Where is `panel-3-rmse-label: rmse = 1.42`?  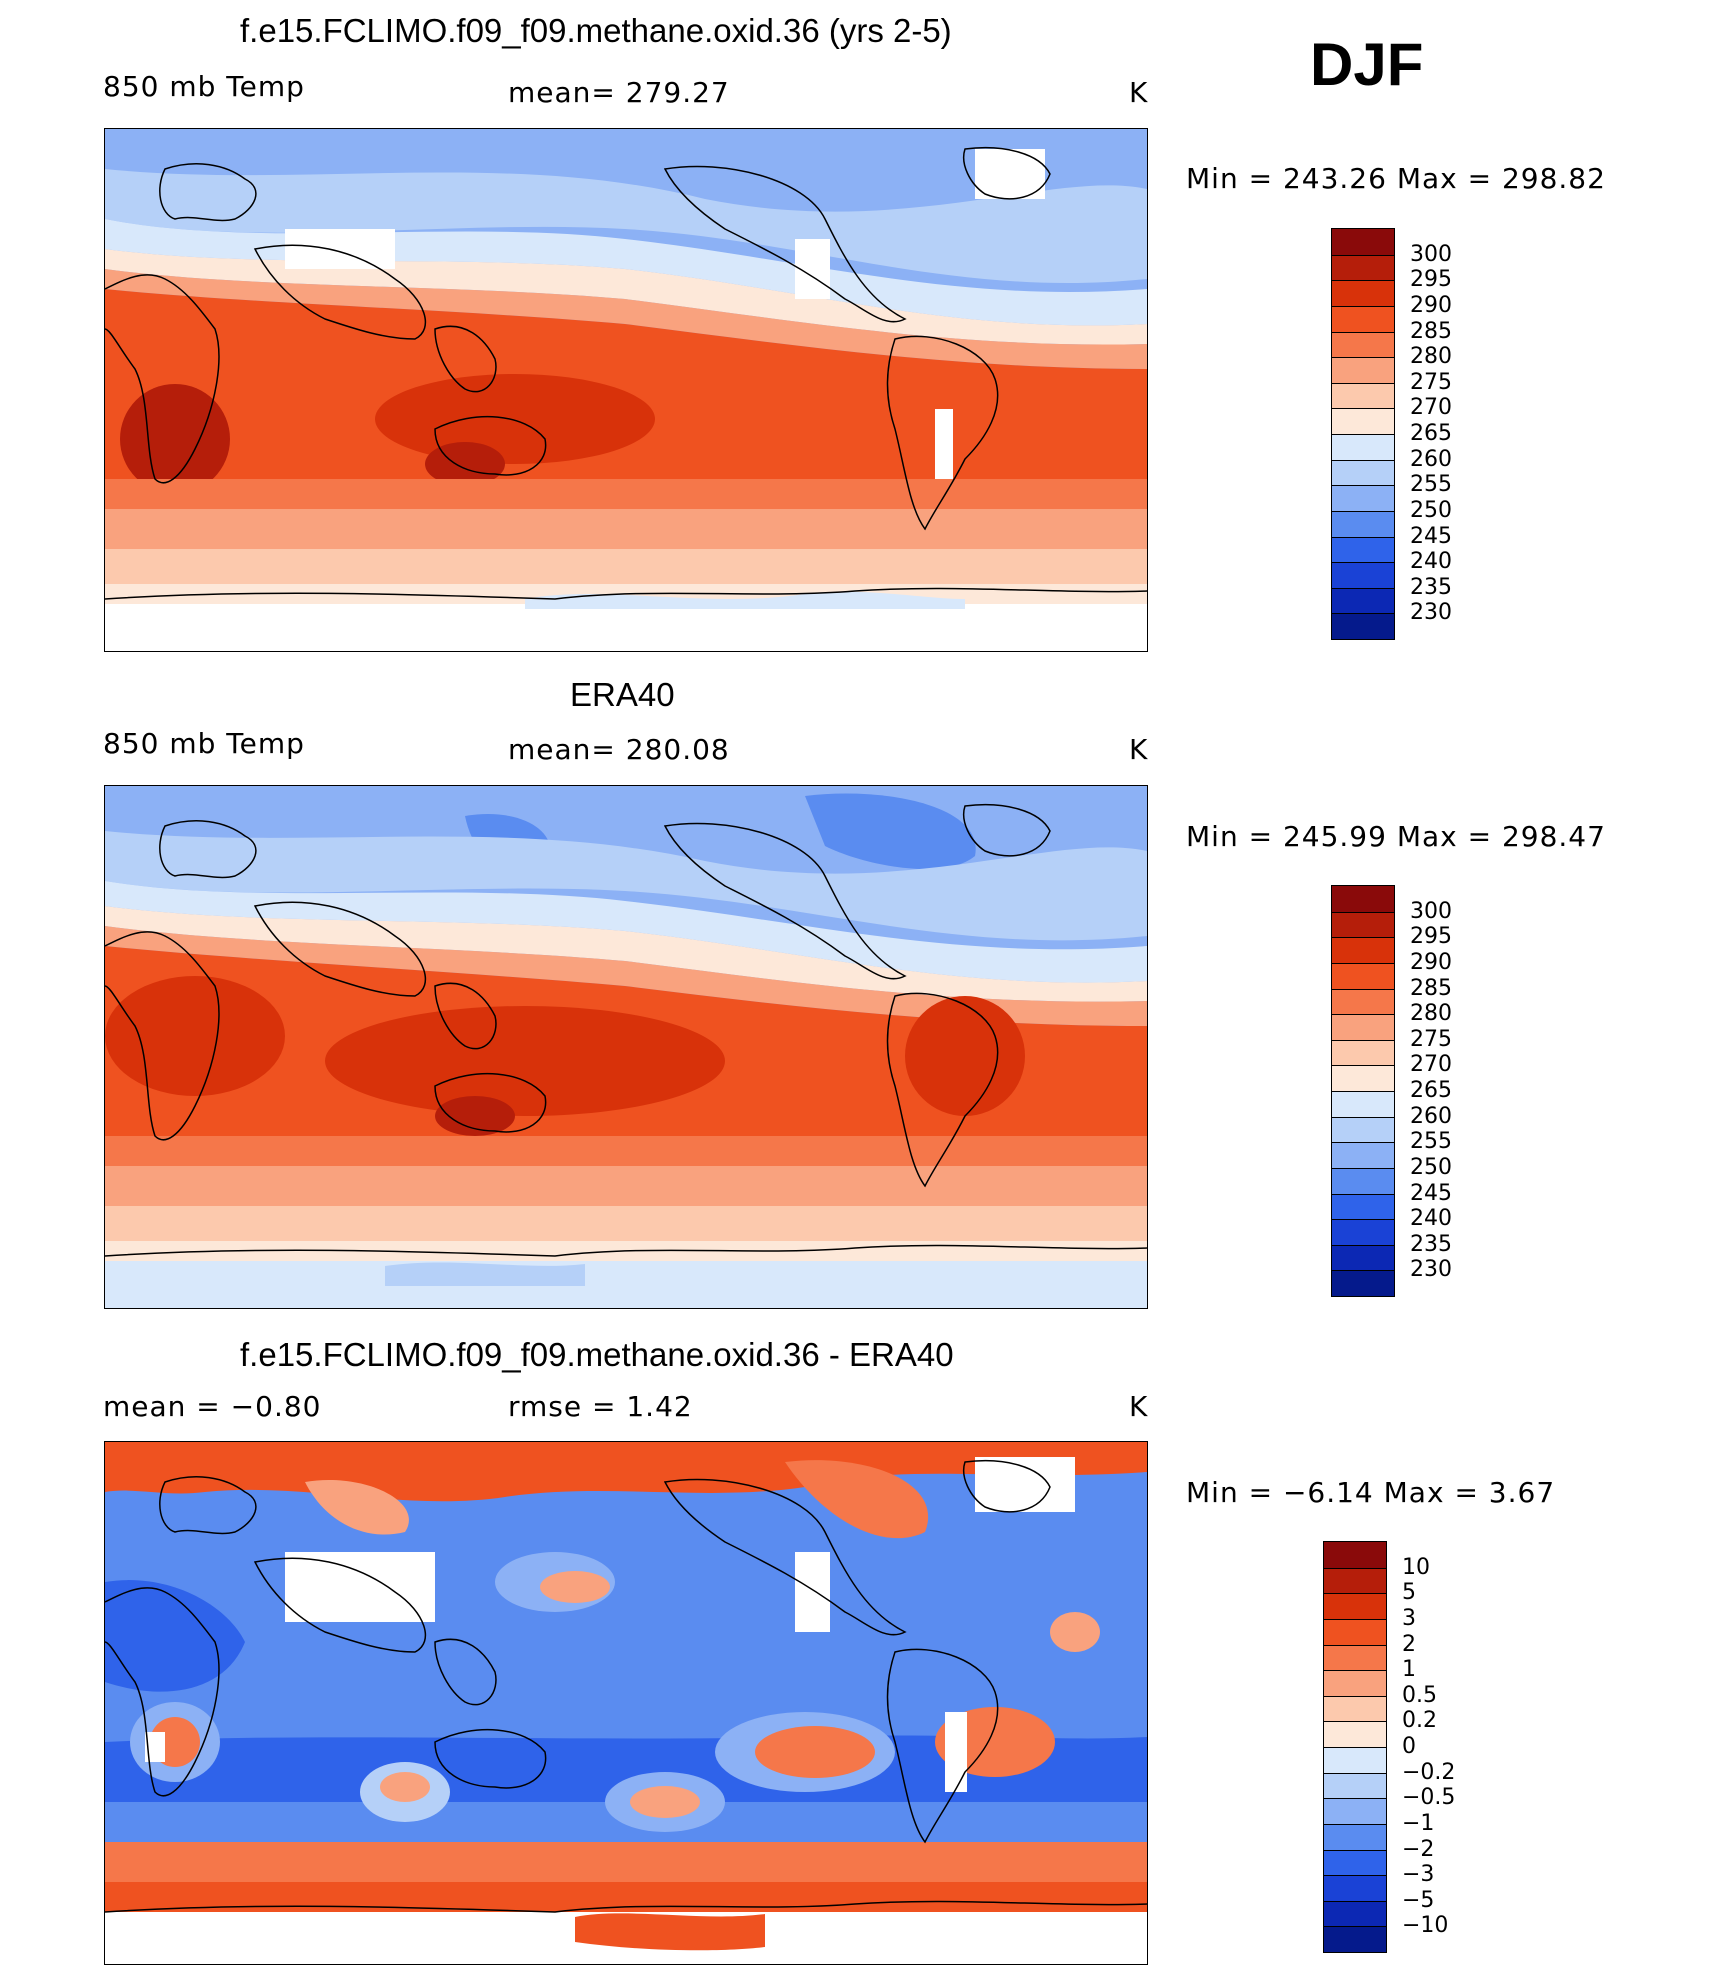
panel-3-rmse-label: rmse = 1.42 is located at coordinates (600, 1406).